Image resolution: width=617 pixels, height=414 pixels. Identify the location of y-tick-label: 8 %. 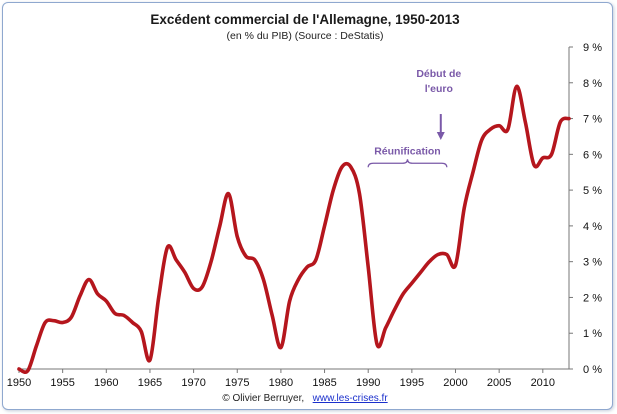
(592, 84).